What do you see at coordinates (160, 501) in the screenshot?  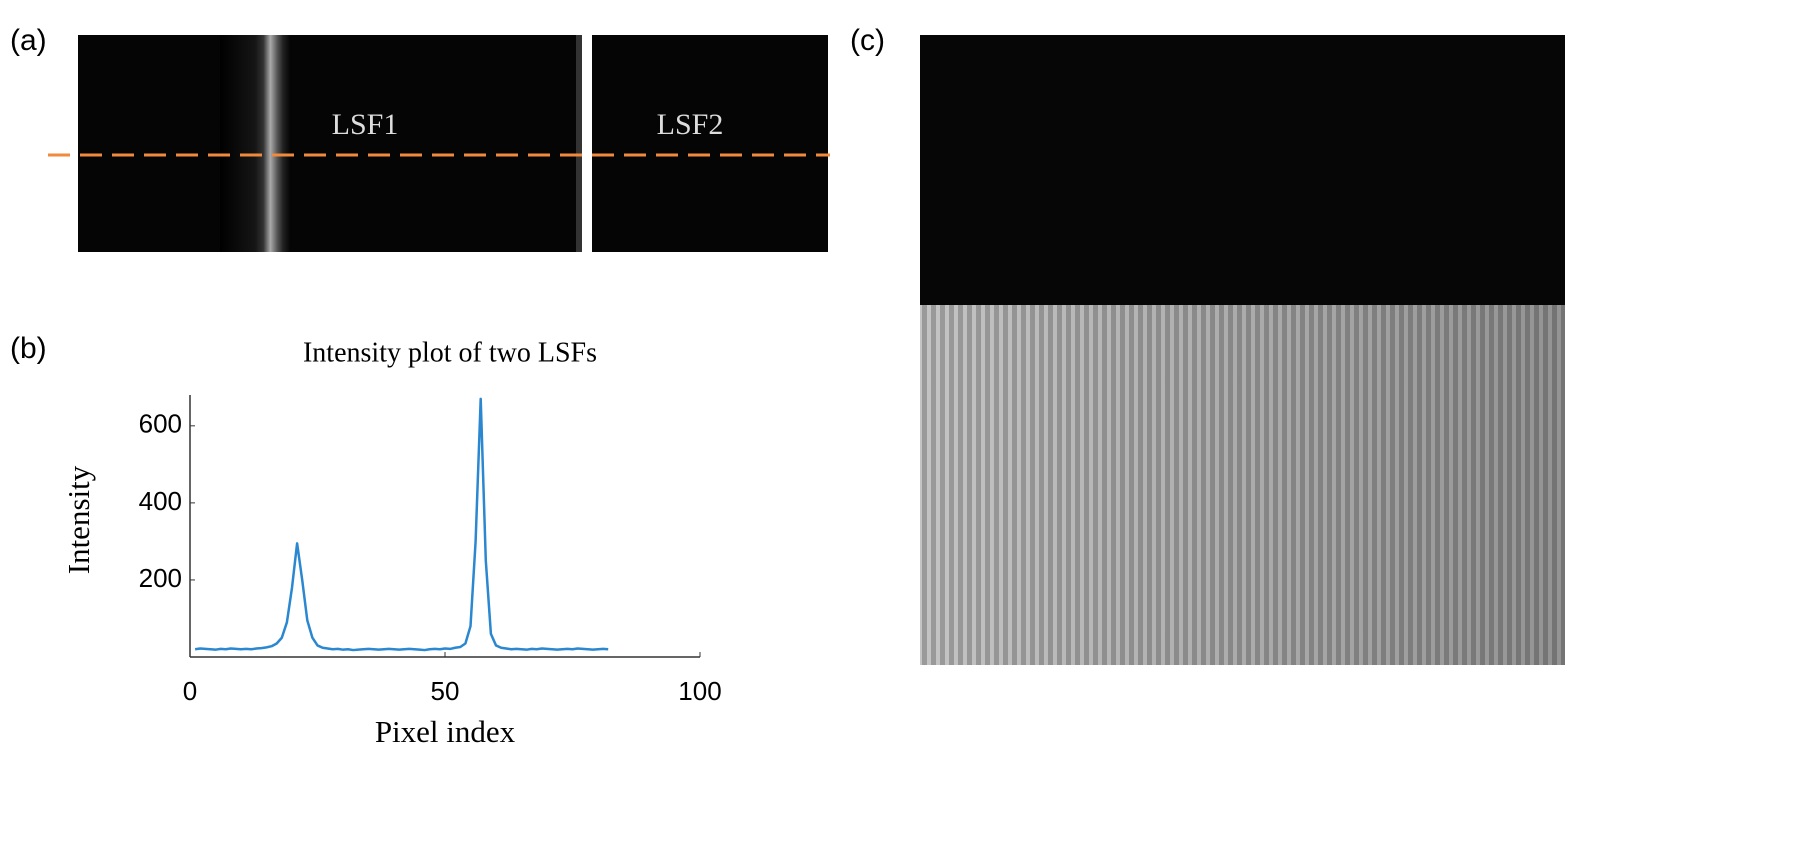 I see `y-tick-label: 400` at bounding box center [160, 501].